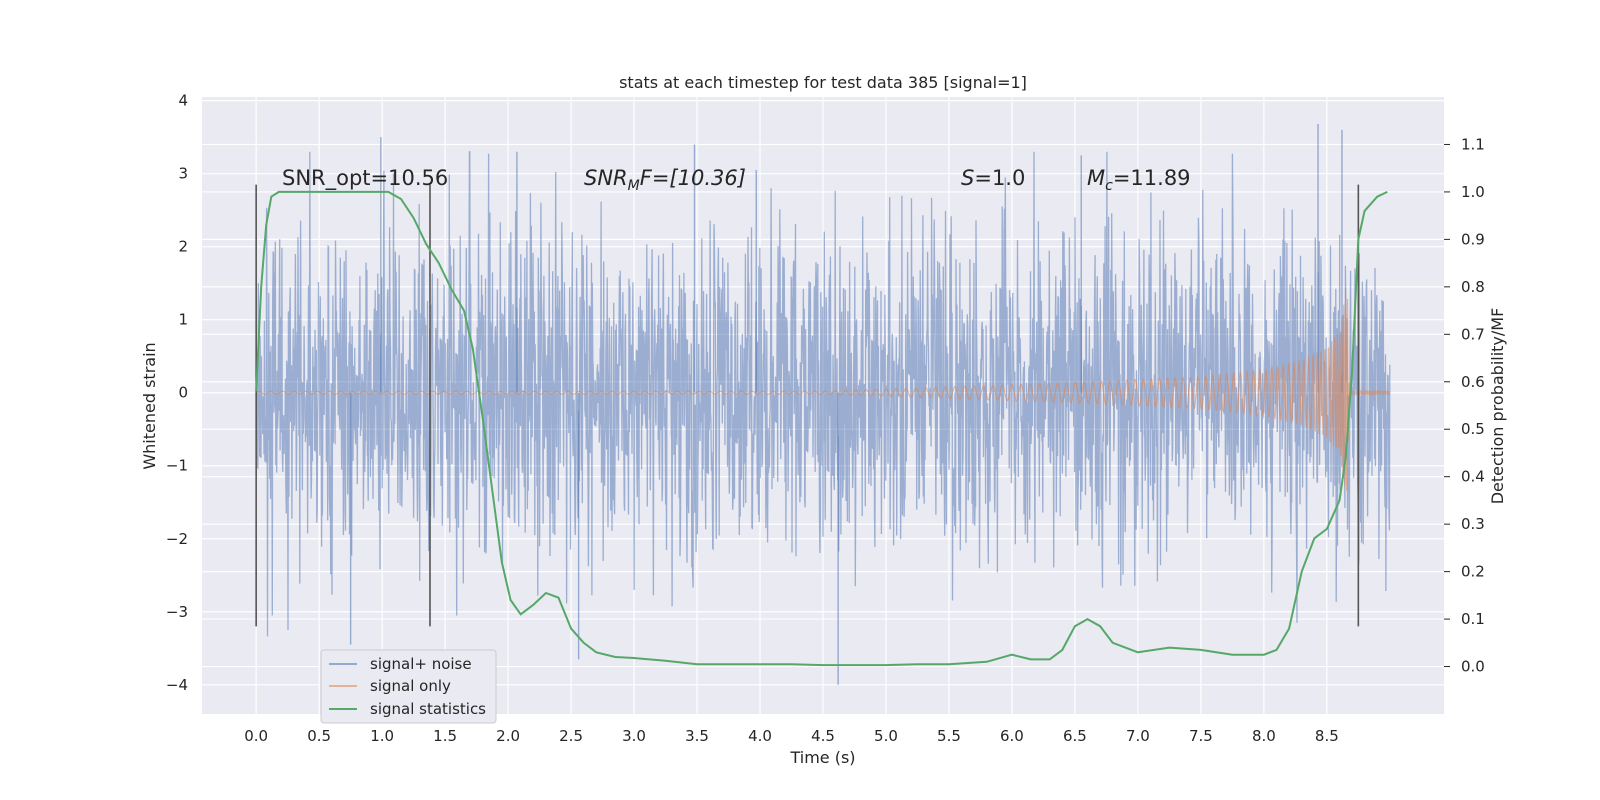  I want to click on y2-tick-label: 0.6, so click(1473, 382).